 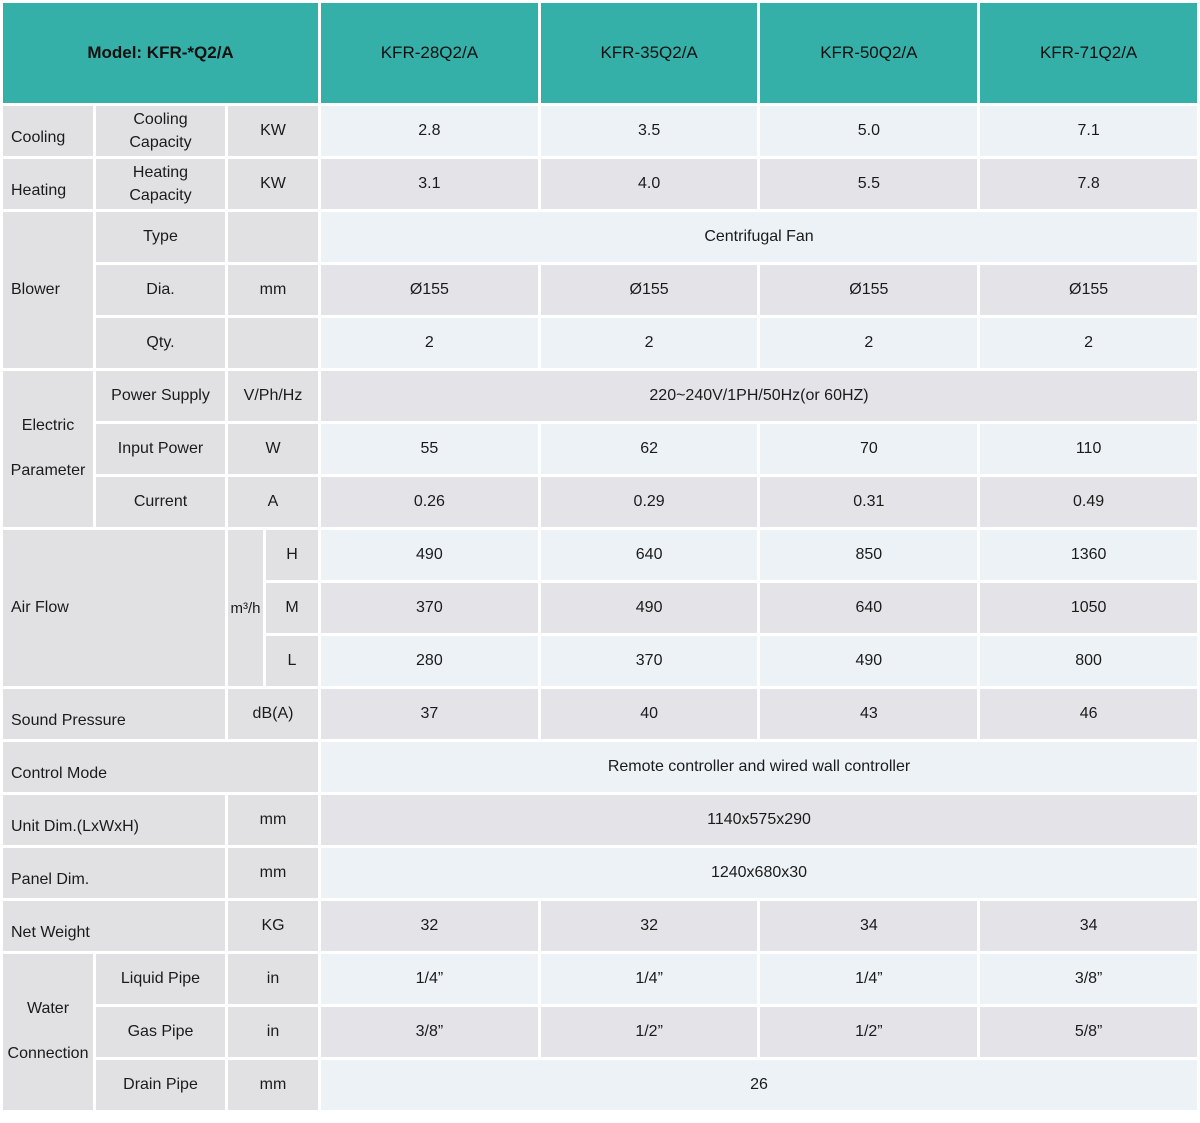 I want to click on row-label-gas-pipe: Gas Pipe, so click(x=160, y=1032).